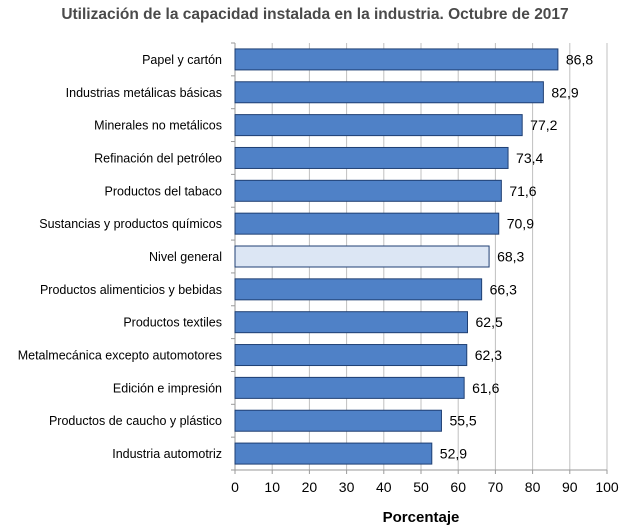 The image size is (630, 532). What do you see at coordinates (529, 158) in the screenshot?
I see `value-label: 73,4` at bounding box center [529, 158].